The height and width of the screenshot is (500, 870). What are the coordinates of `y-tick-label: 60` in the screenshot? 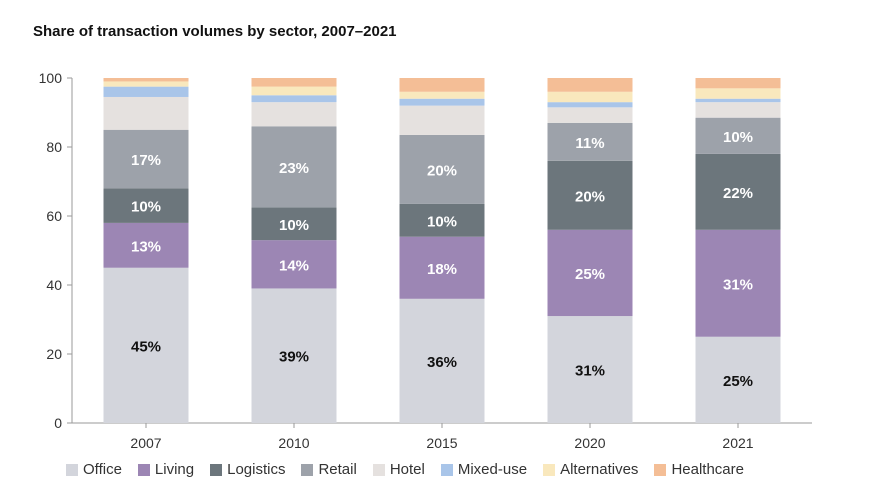 It's located at (54, 216).